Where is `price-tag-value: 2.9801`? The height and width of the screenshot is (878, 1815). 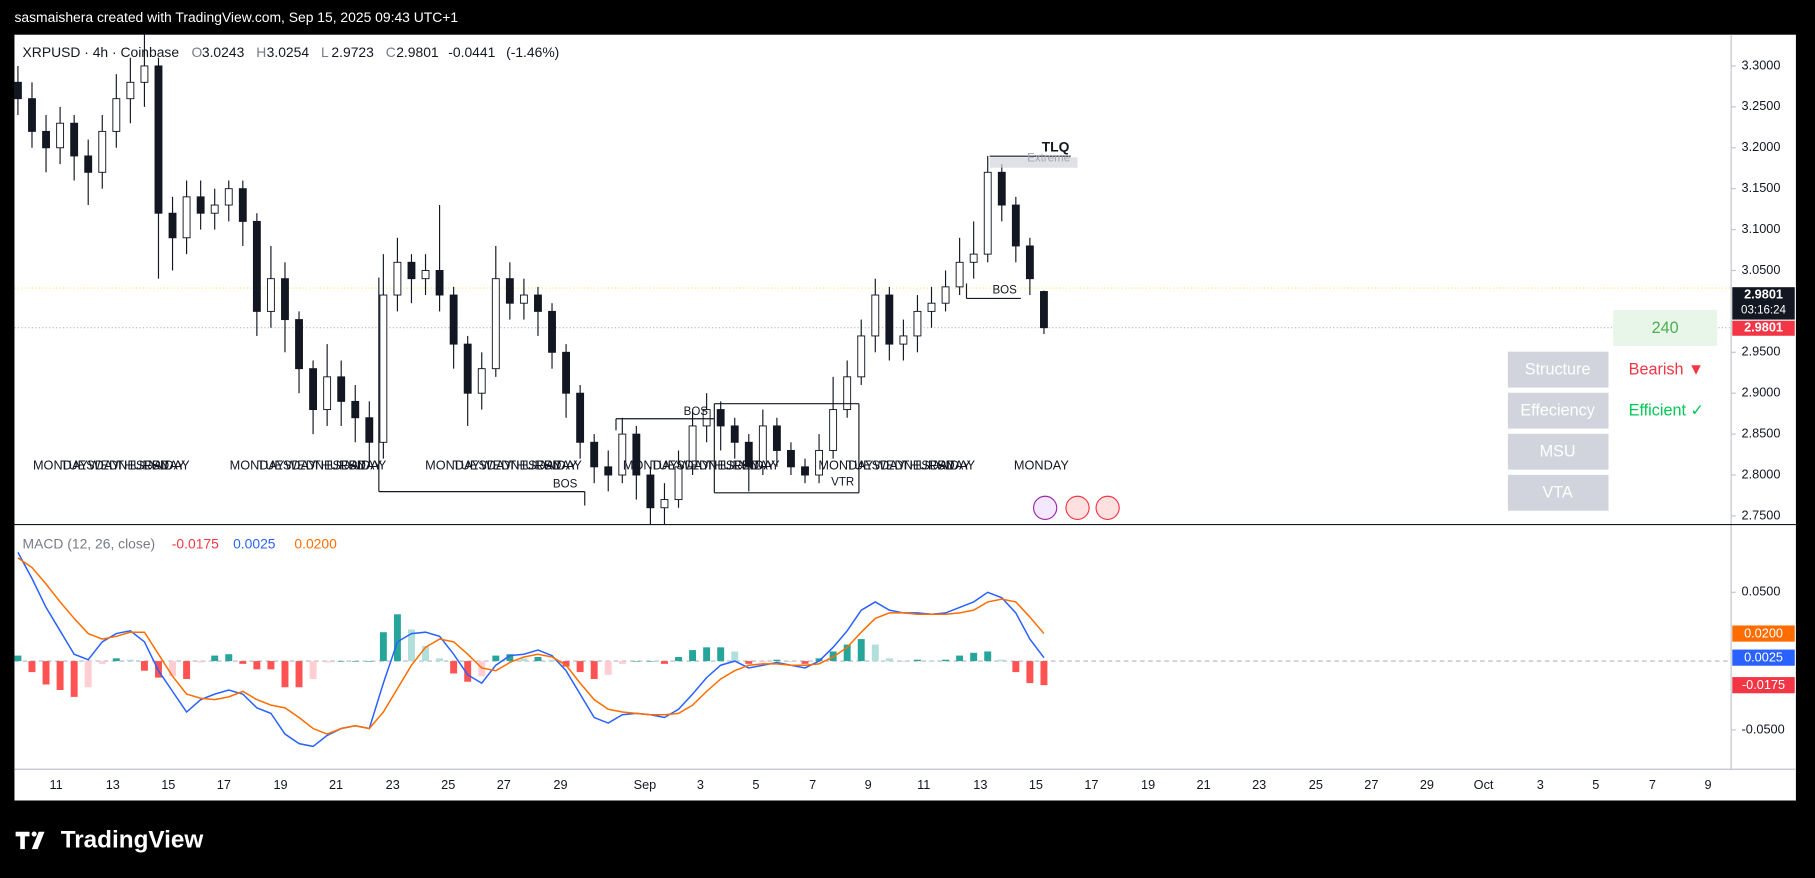
price-tag-value: 2.9801 is located at coordinates (1763, 327).